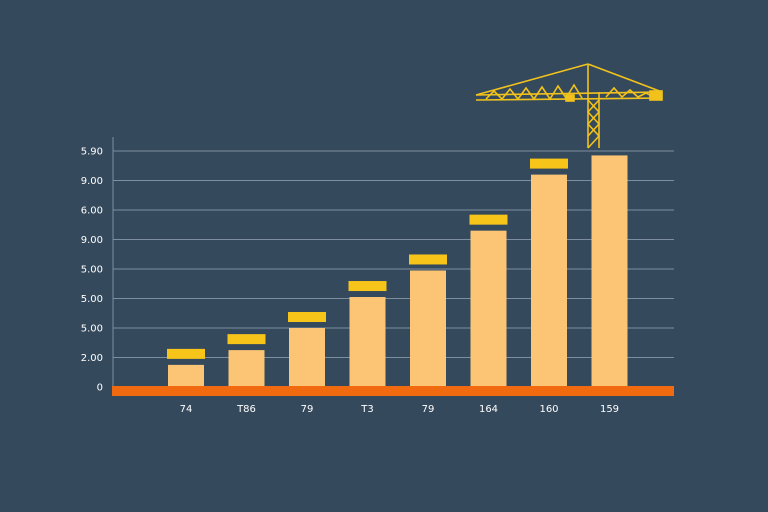 Image resolution: width=768 pixels, height=512 pixels. I want to click on x-tick-label: T86, so click(246, 409).